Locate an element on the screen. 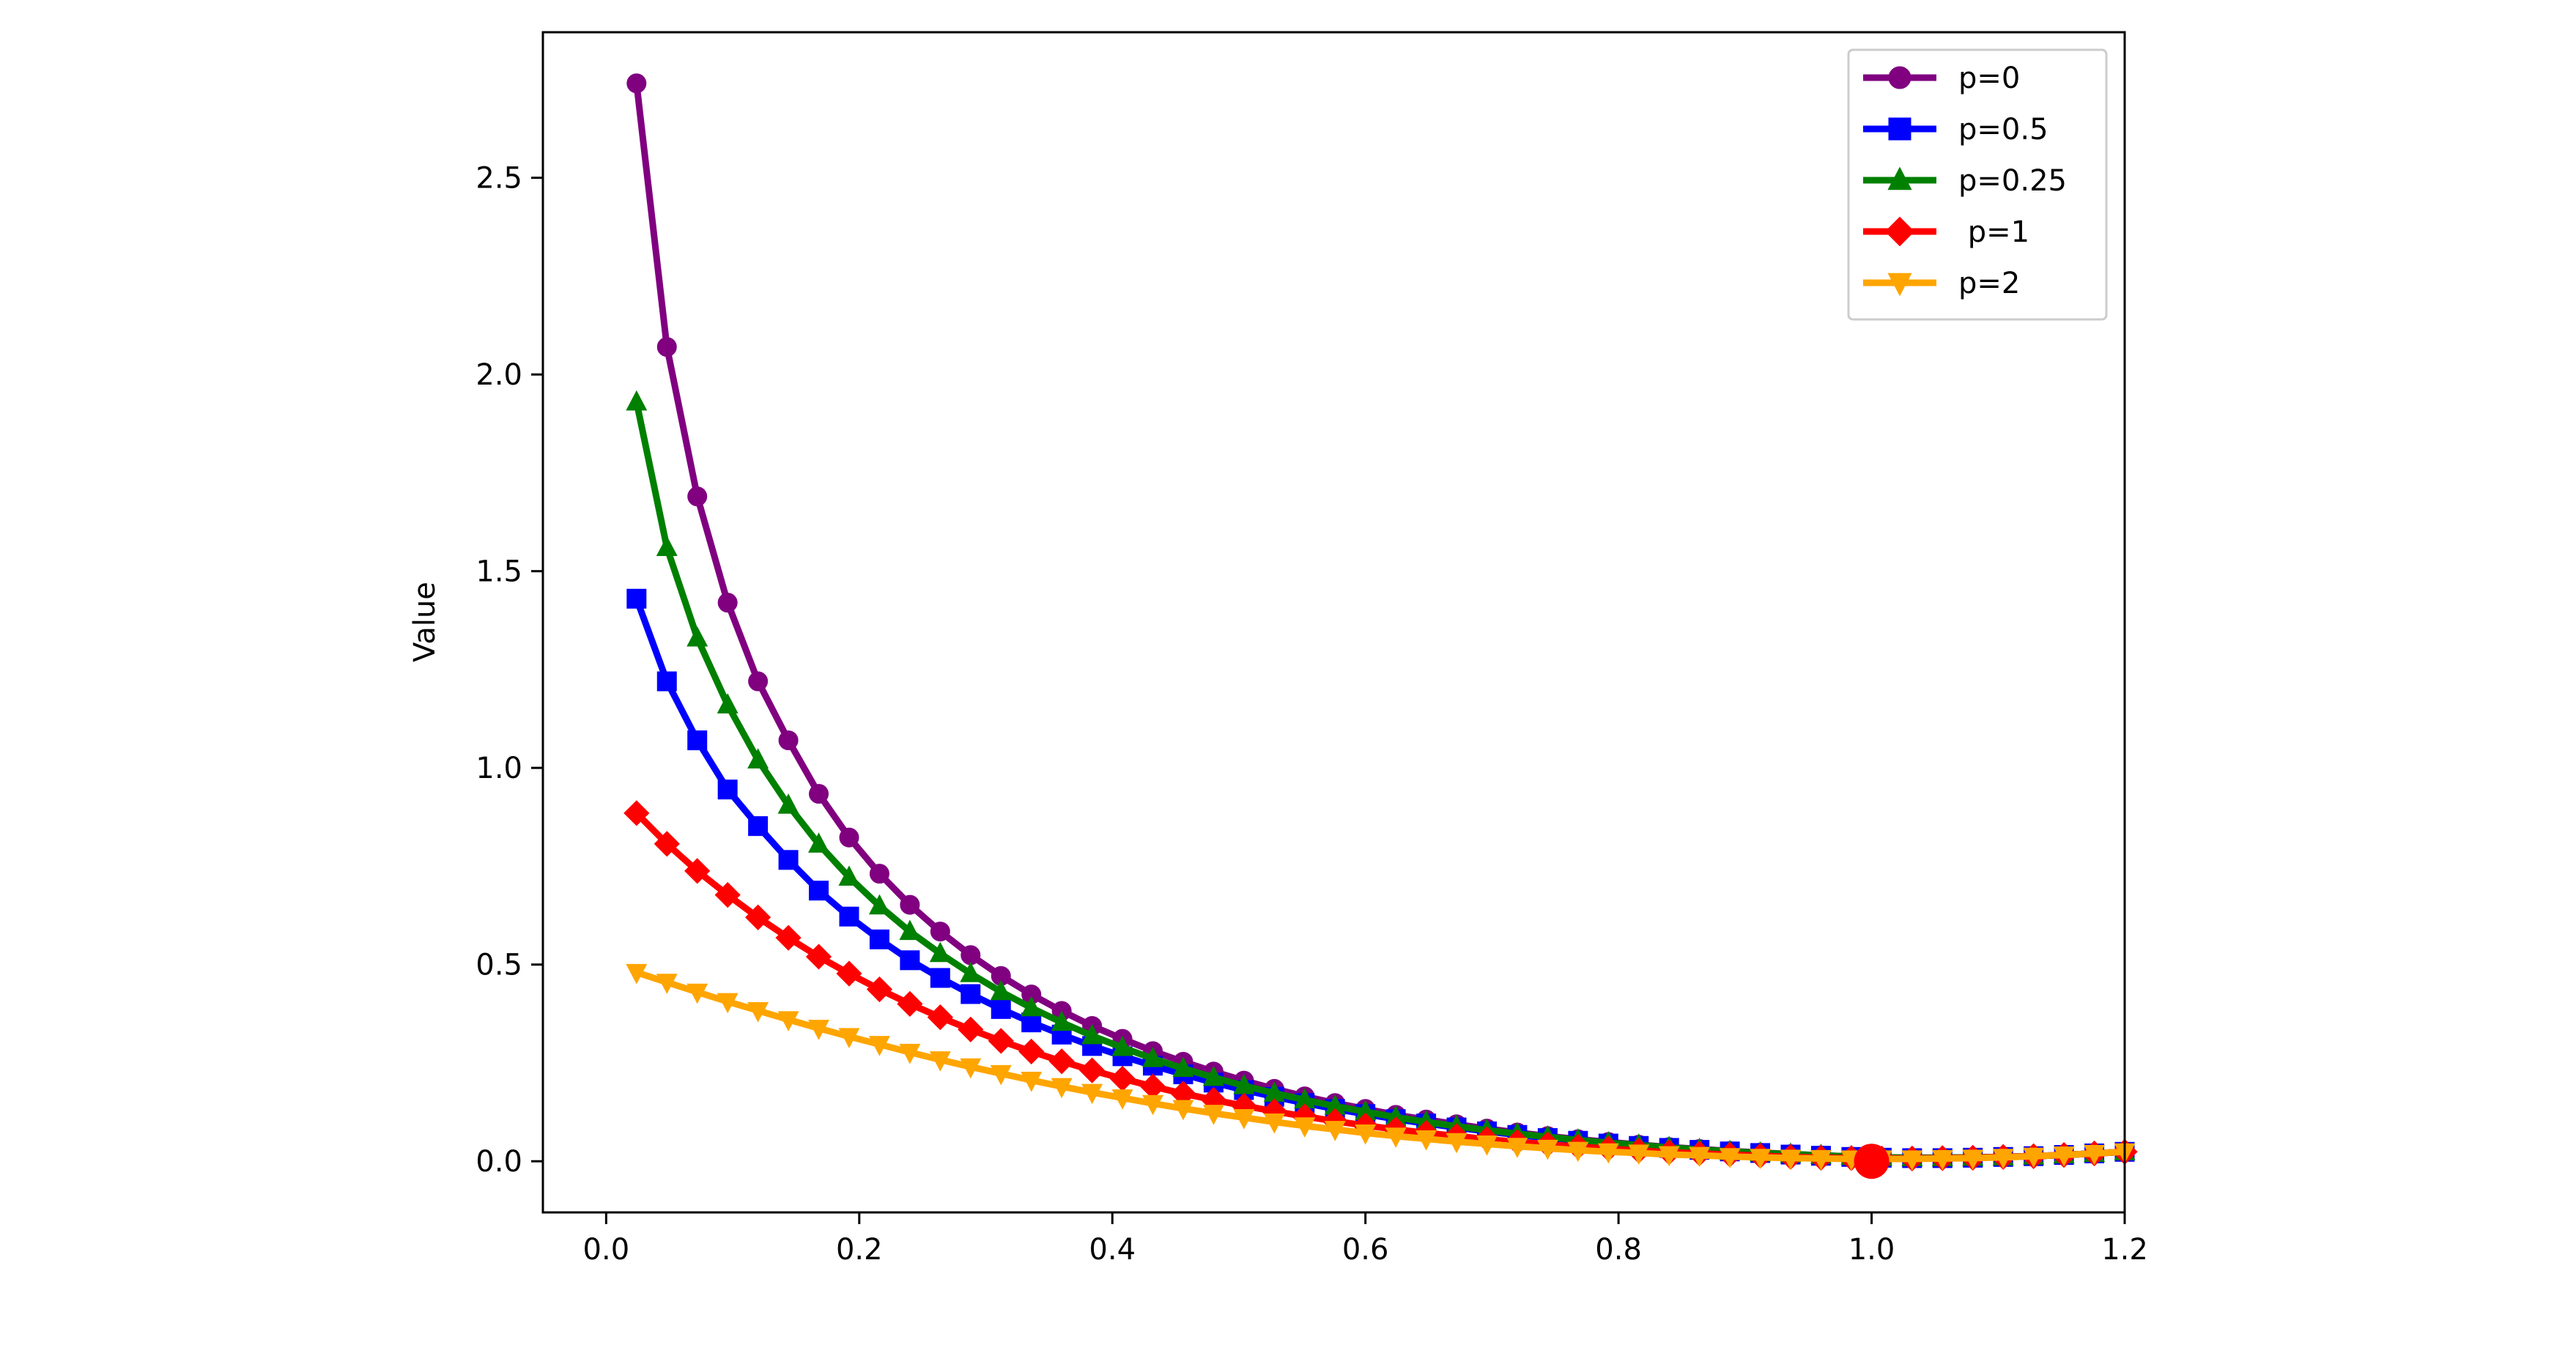 This screenshot has height=1345, width=2576. legend: p=0 p=0.5 p=0.25 p=1 p=2 is located at coordinates (1977, 184).